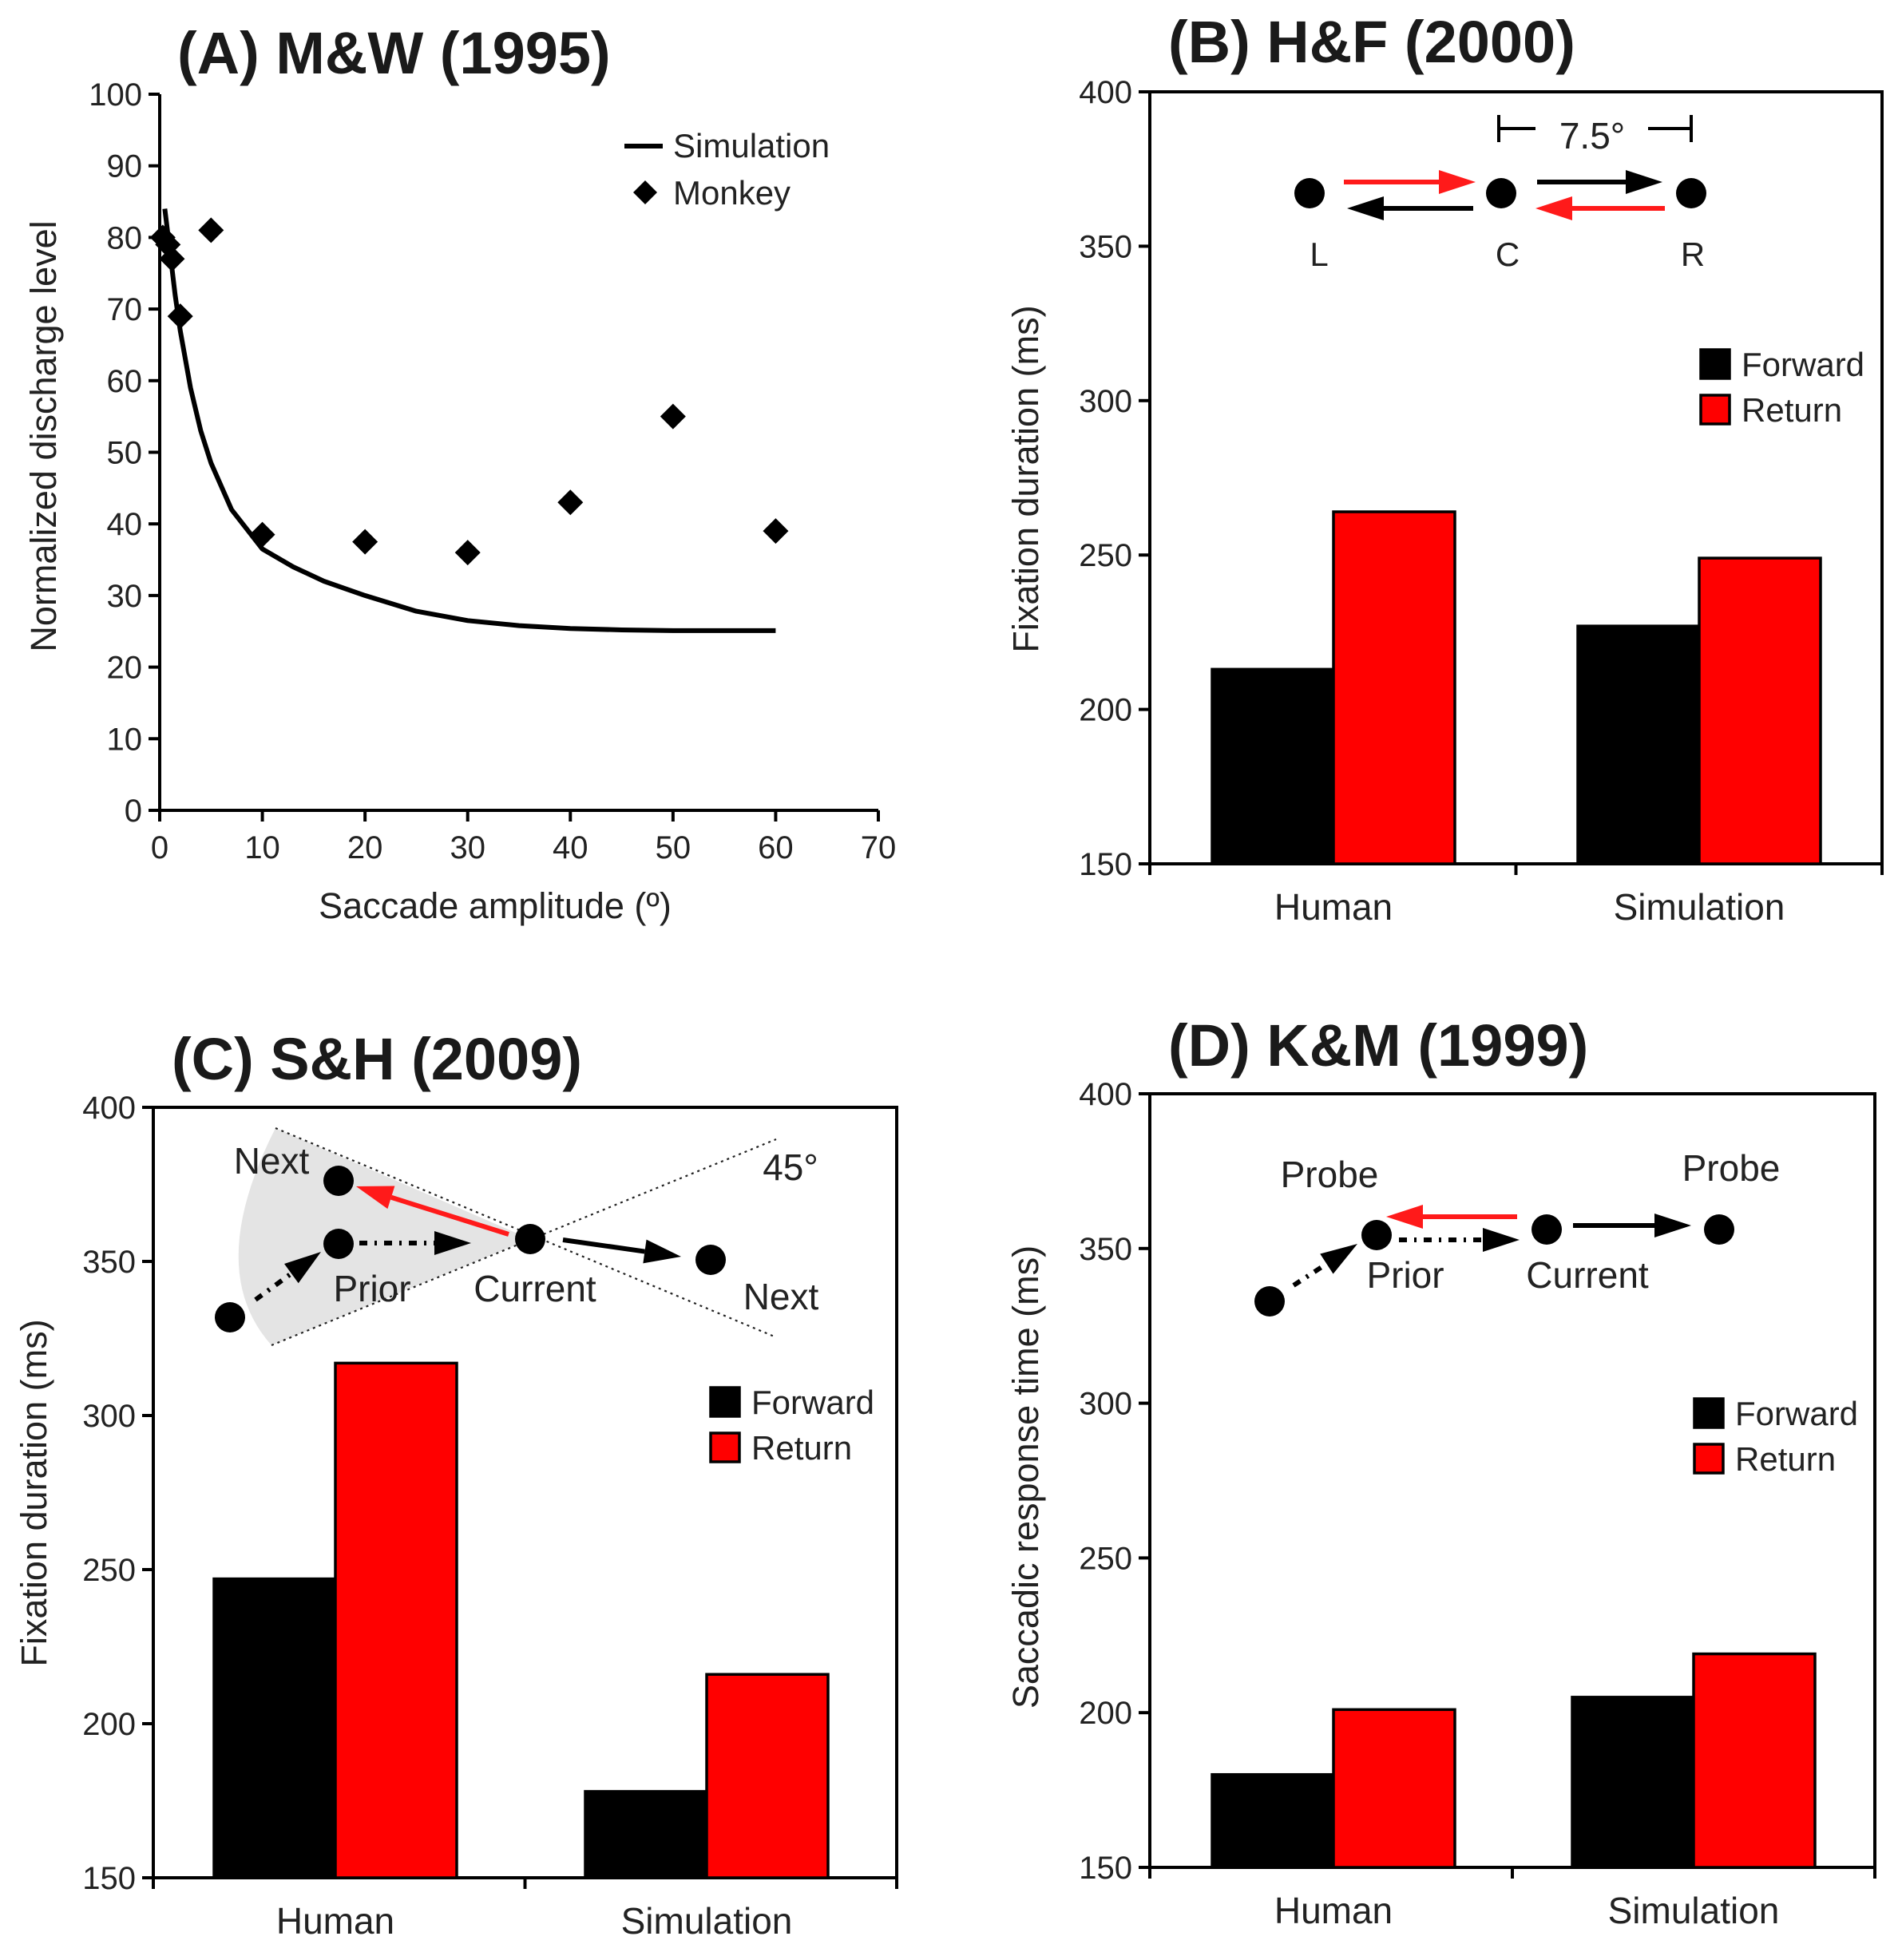 This screenshot has width=1902, height=1960. Describe the element at coordinates (1691, 193) in the screenshot. I see `dot-r` at that location.